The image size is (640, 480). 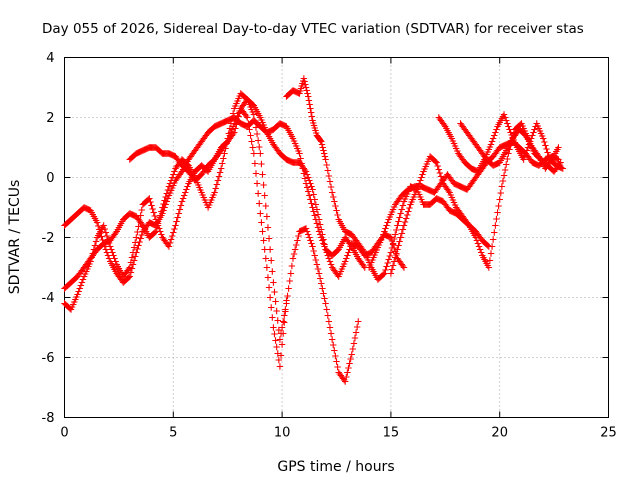 What do you see at coordinates (499, 433) in the screenshot?
I see `x-tick-label: 20` at bounding box center [499, 433].